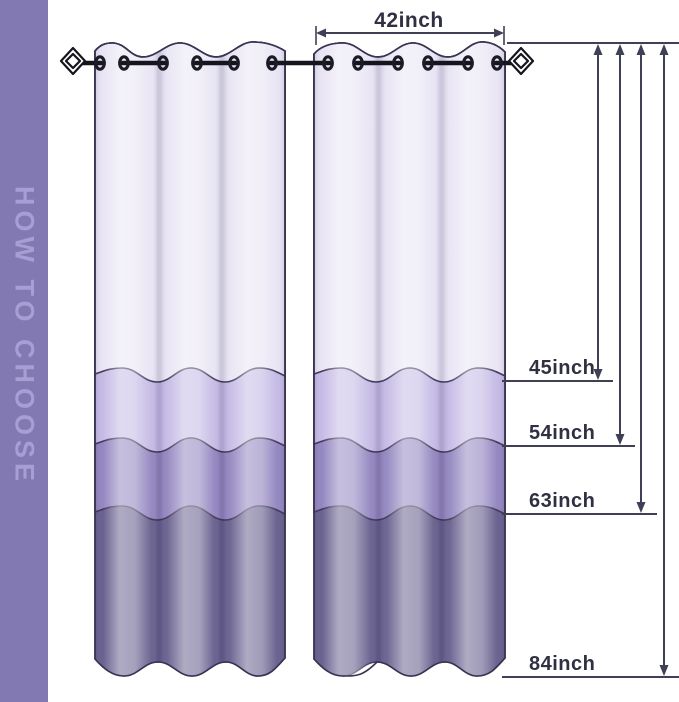 The height and width of the screenshot is (702, 679). What do you see at coordinates (562, 664) in the screenshot?
I see `length-dimension-label: 84inch` at bounding box center [562, 664].